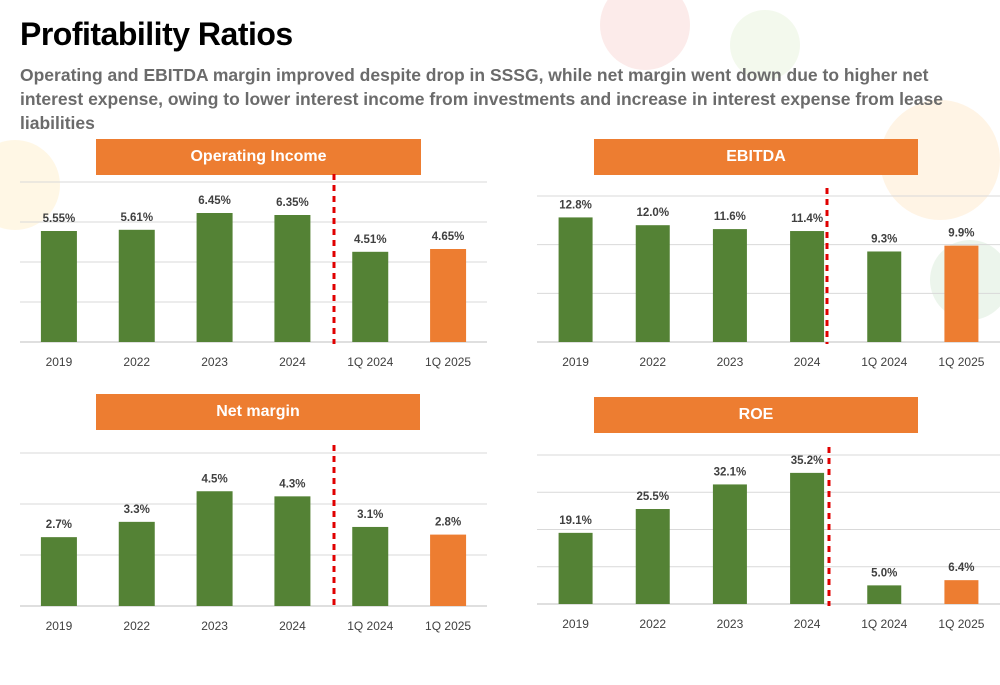 The image size is (1000, 685). Describe the element at coordinates (292, 362) in the screenshot. I see `operating-income-x-tick-label: 2024` at that location.